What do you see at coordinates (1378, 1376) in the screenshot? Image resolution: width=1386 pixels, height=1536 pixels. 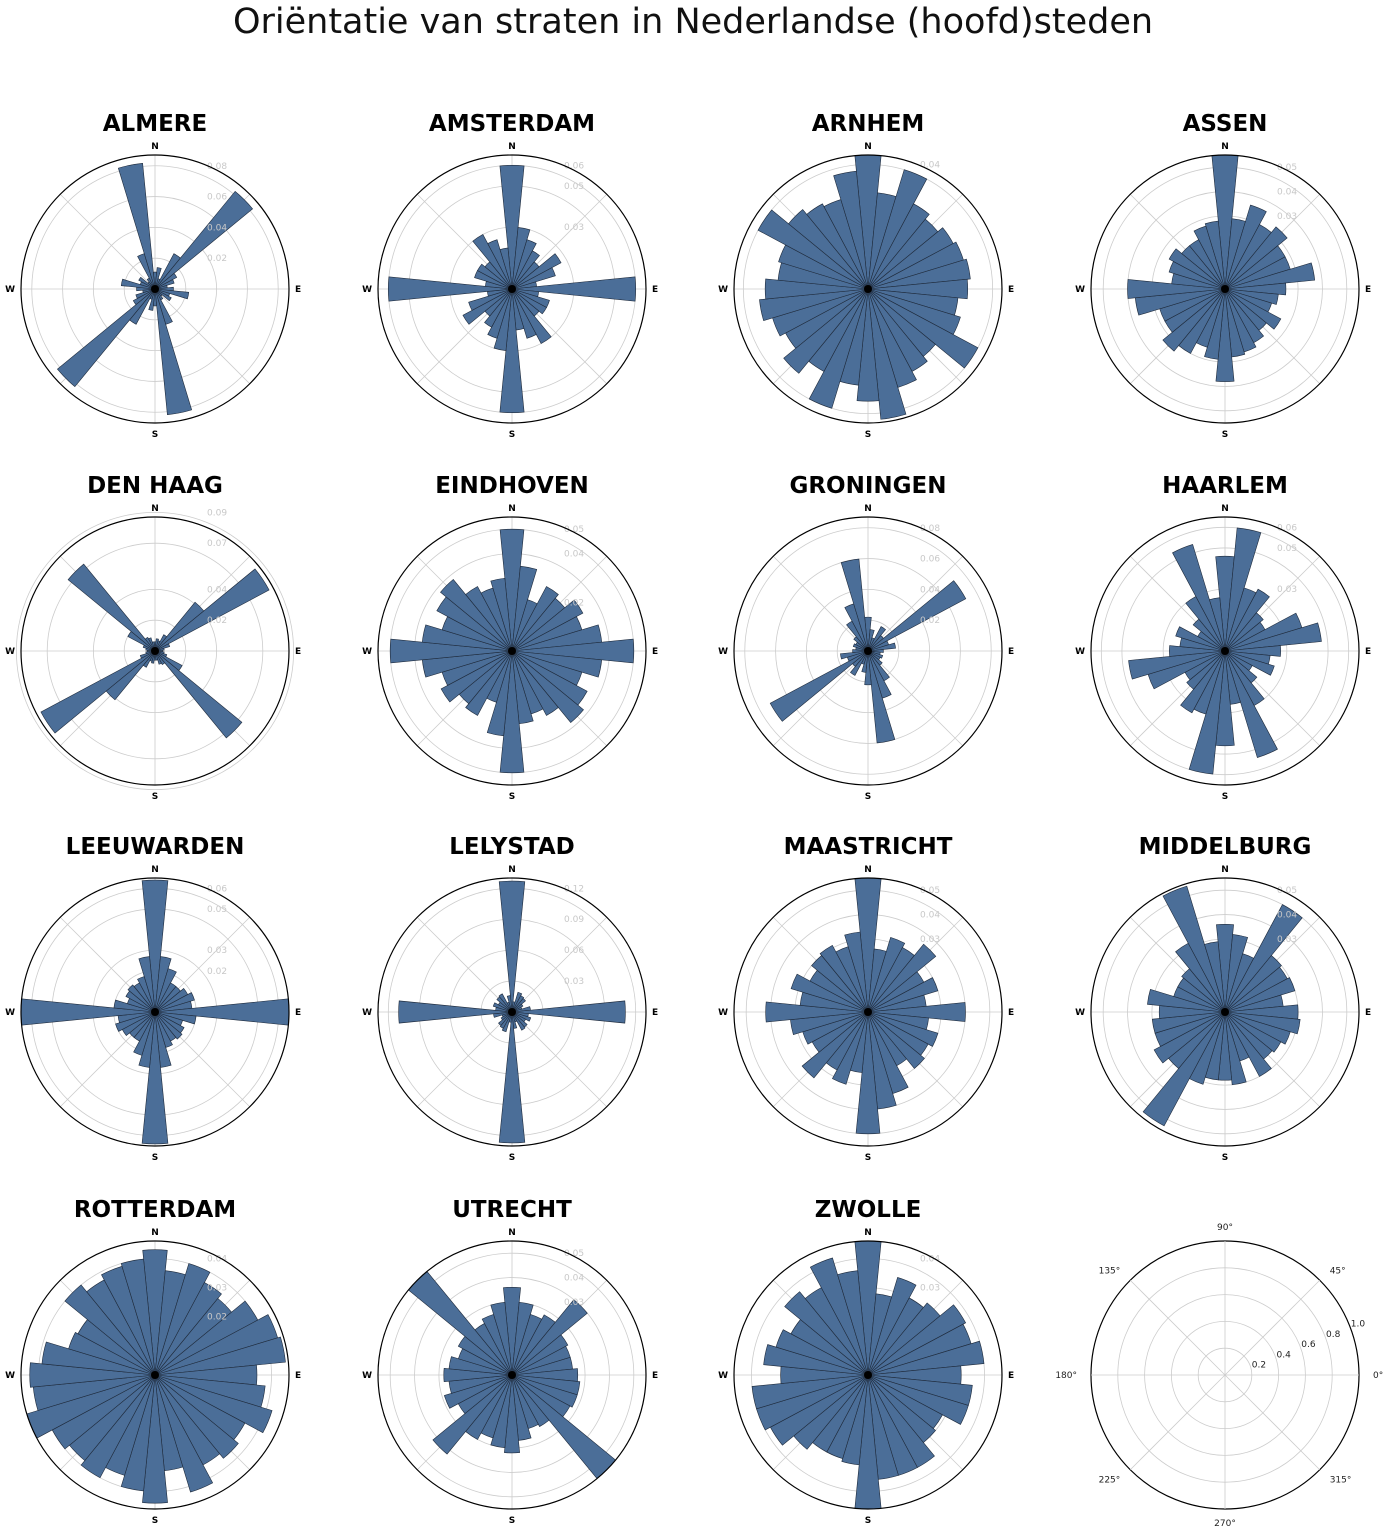 I see `angle-label: 0°` at bounding box center [1378, 1376].